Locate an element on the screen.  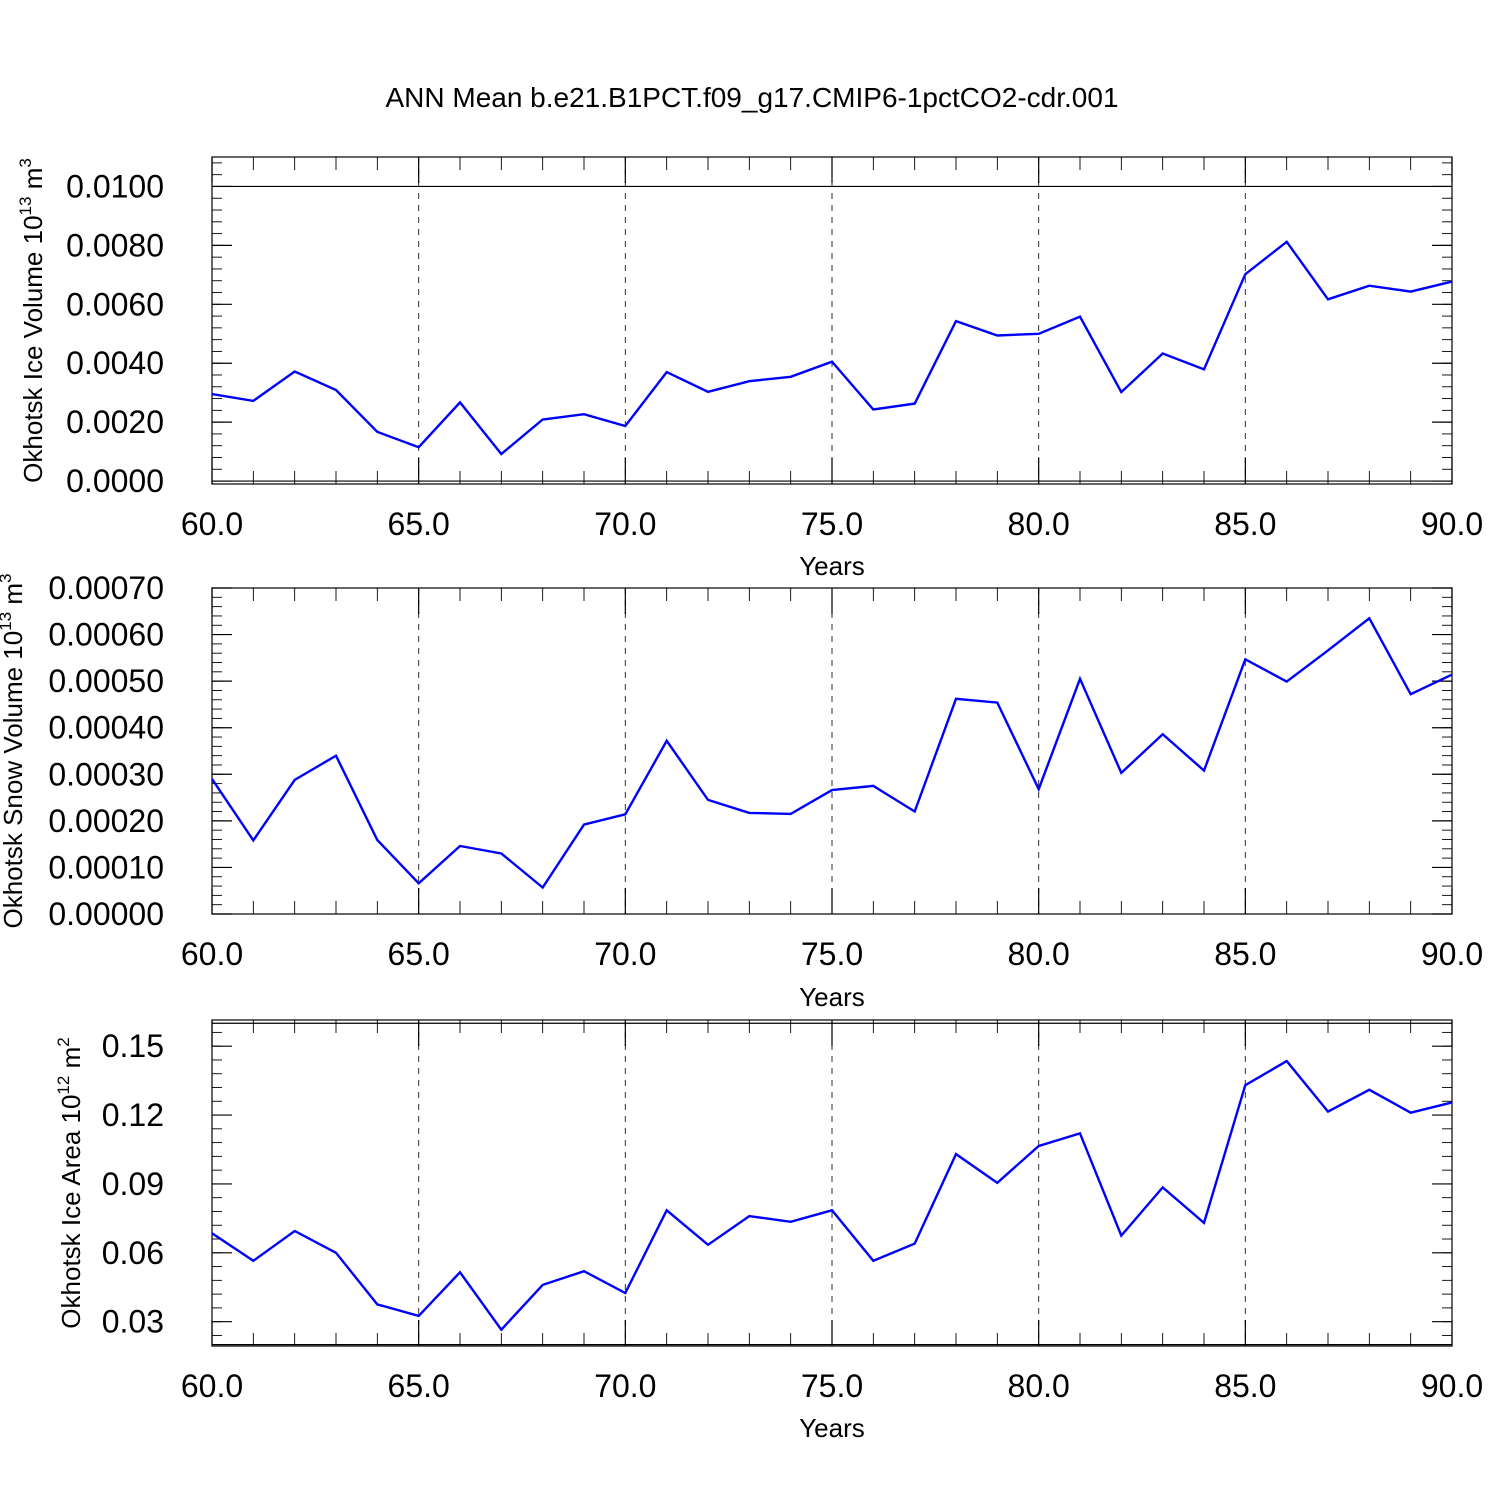
y-tick-label: 0.00060 is located at coordinates (106, 635).